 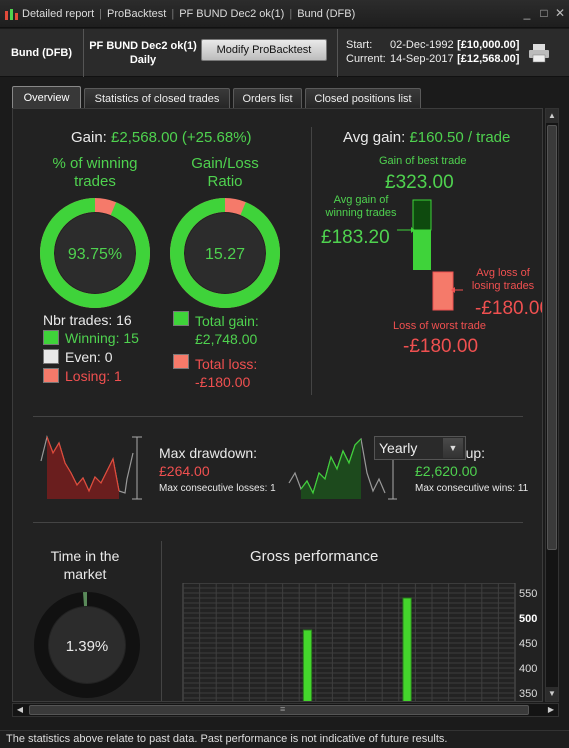 I want to click on maximize-icon: □, so click(x=544, y=13).